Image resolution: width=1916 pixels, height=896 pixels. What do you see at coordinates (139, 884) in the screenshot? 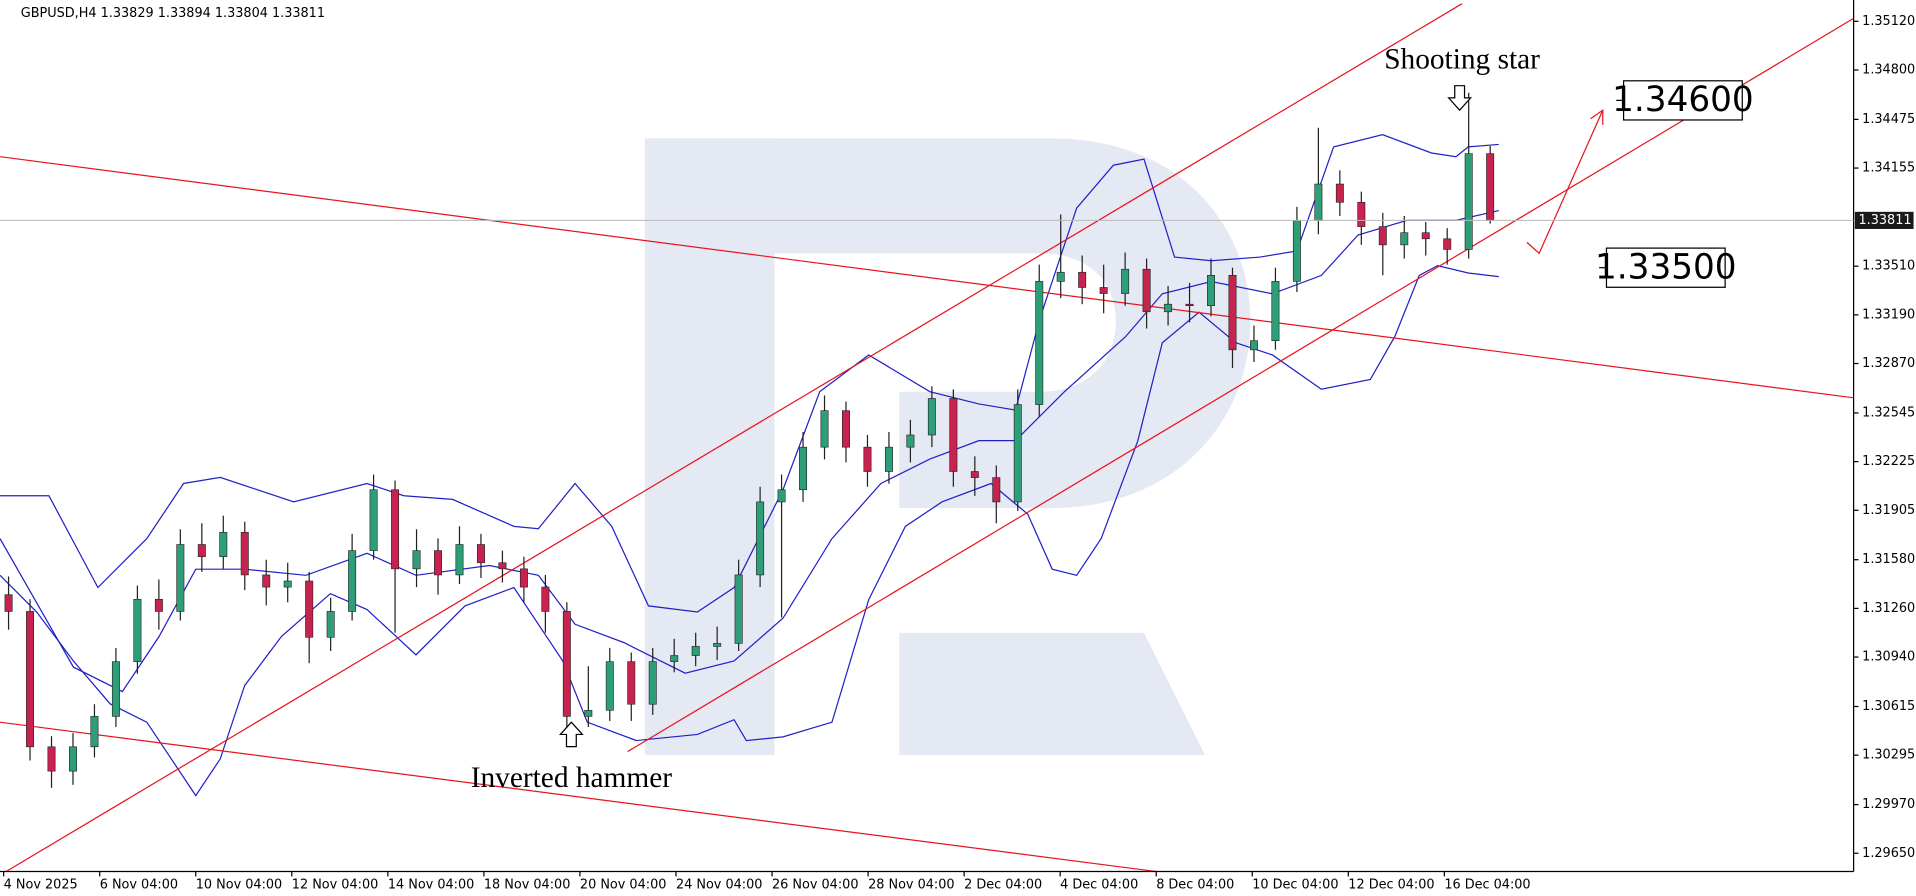
I see `x-tick-label: 6 Nov 04:00` at bounding box center [139, 884].